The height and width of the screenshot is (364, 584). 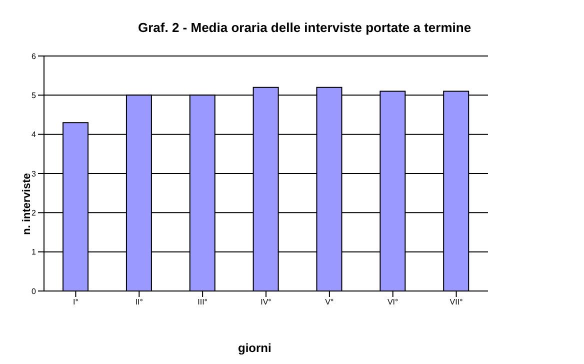 I want to click on x-tick-label: I°, so click(x=75, y=302).